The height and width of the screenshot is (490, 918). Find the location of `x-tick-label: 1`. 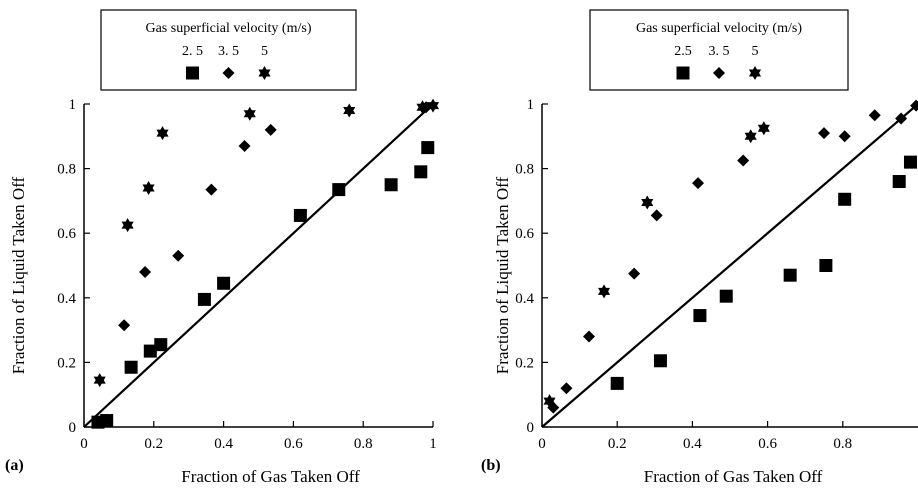

x-tick-label: 1 is located at coordinates (433, 444).